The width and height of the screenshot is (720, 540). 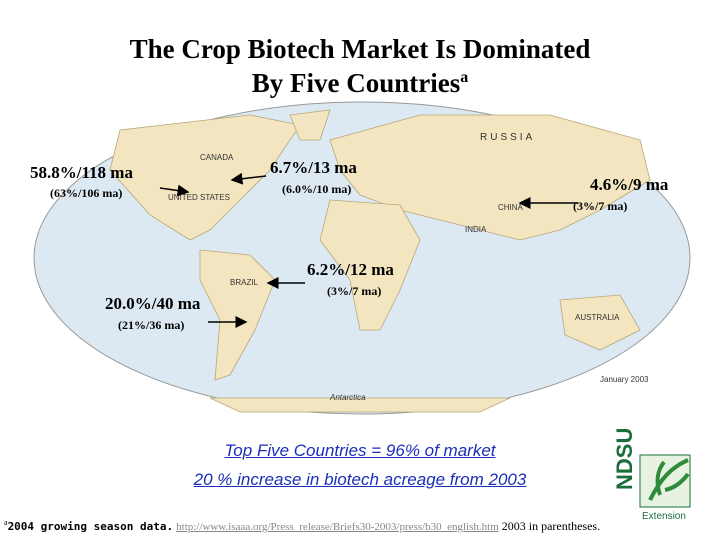 What do you see at coordinates (217, 157) in the screenshot?
I see `map-label: CANADA` at bounding box center [217, 157].